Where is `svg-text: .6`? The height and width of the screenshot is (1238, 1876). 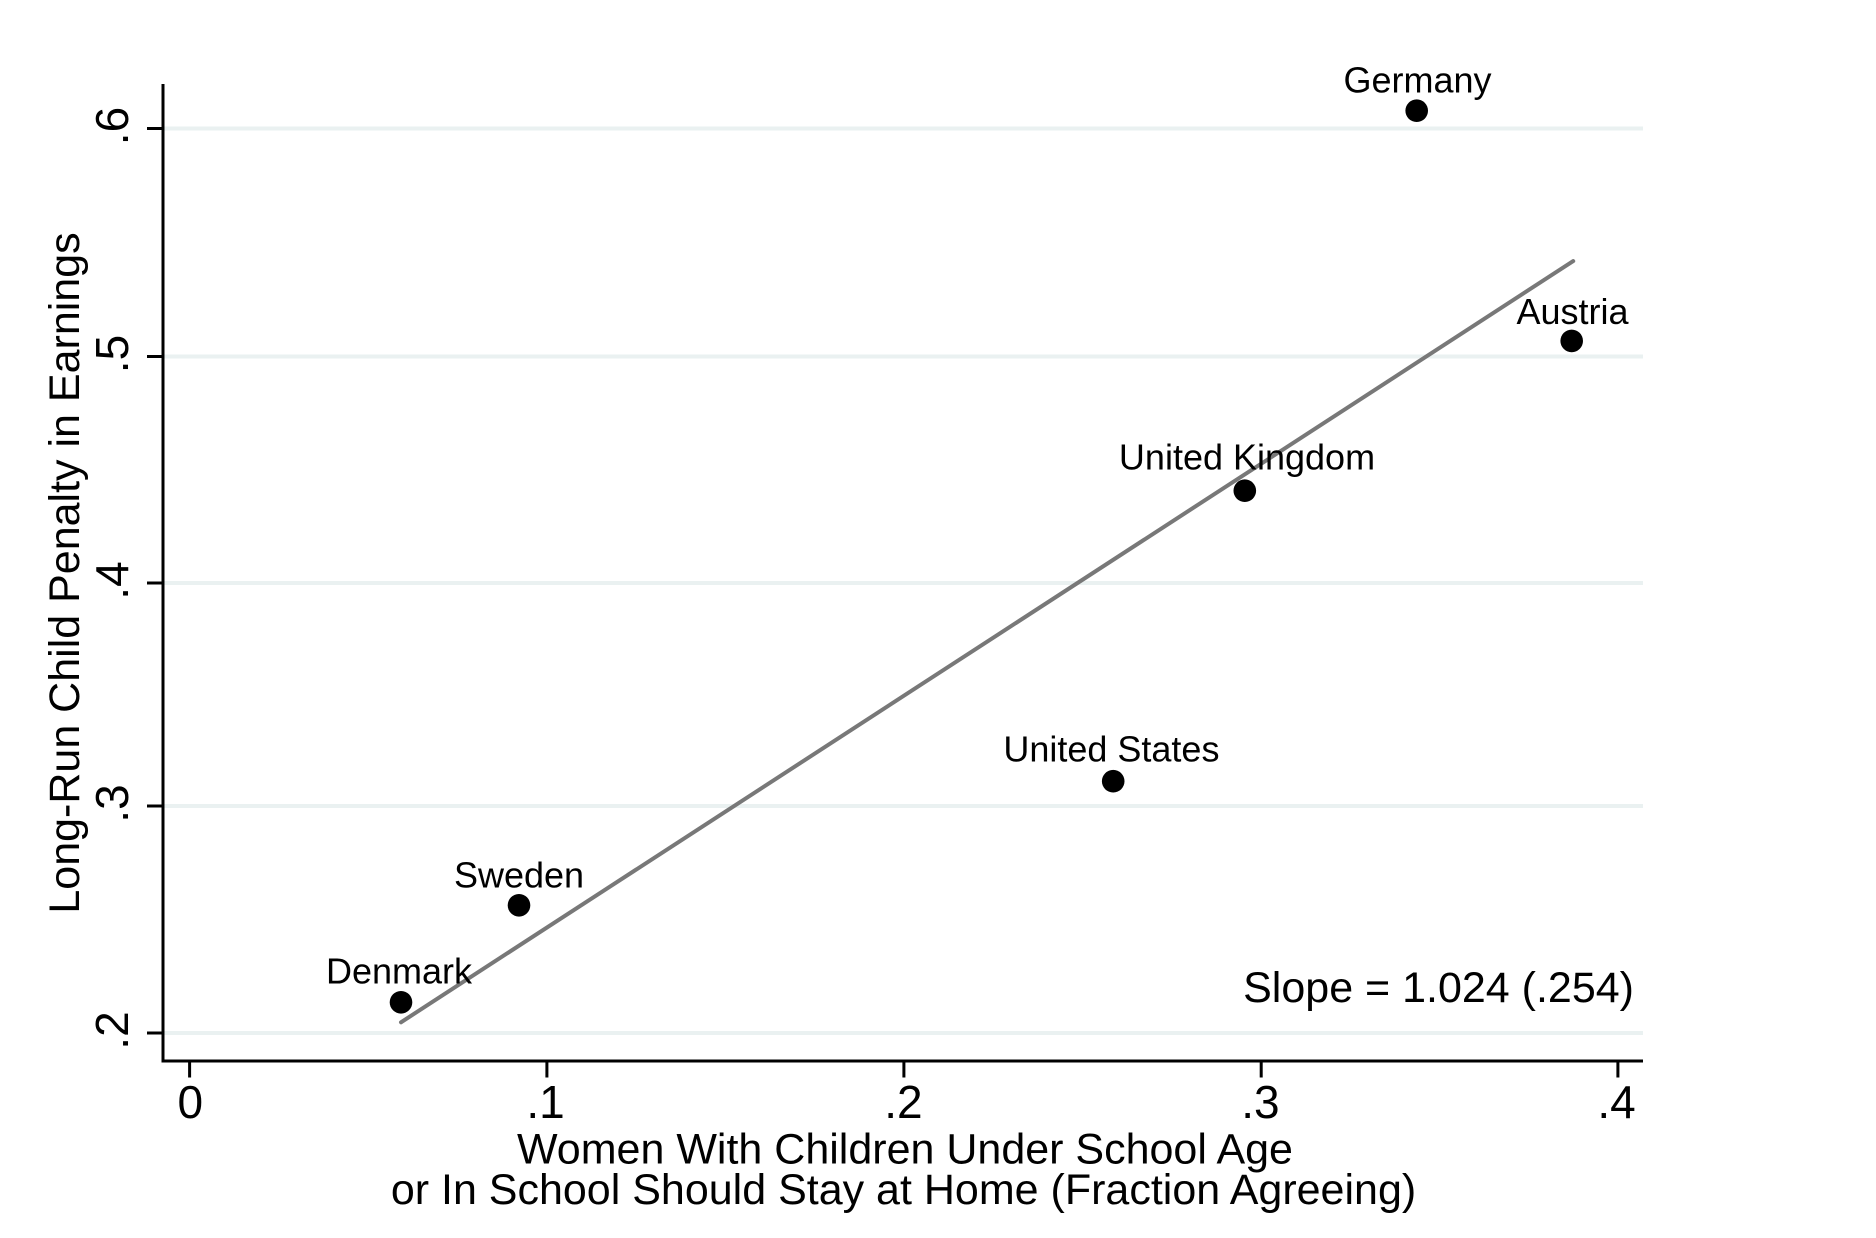
svg-text: .6 is located at coordinates (112, 126).